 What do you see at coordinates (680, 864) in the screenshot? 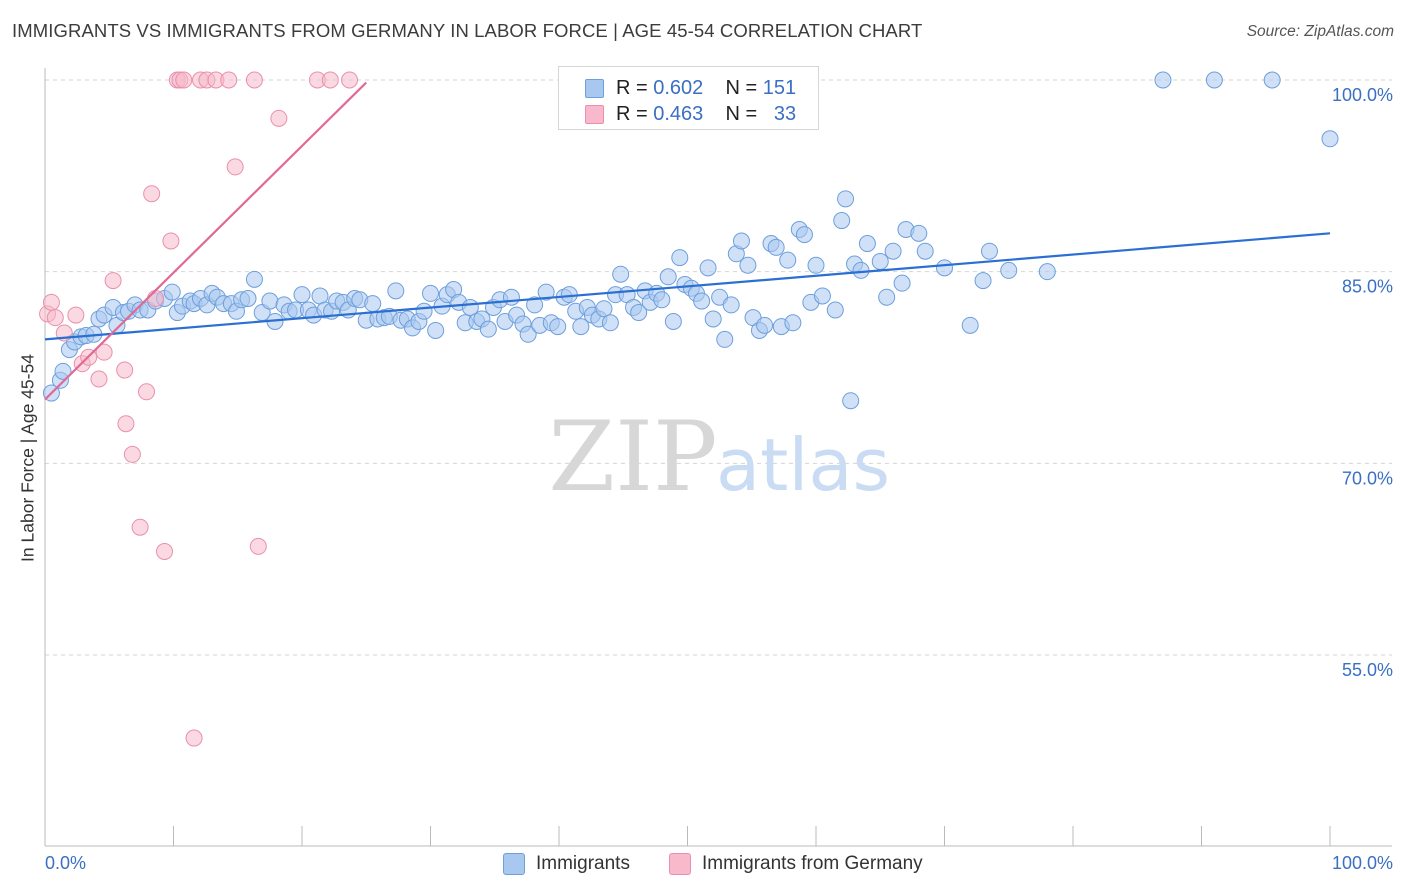
I see `series-swatch-pink` at bounding box center [680, 864].